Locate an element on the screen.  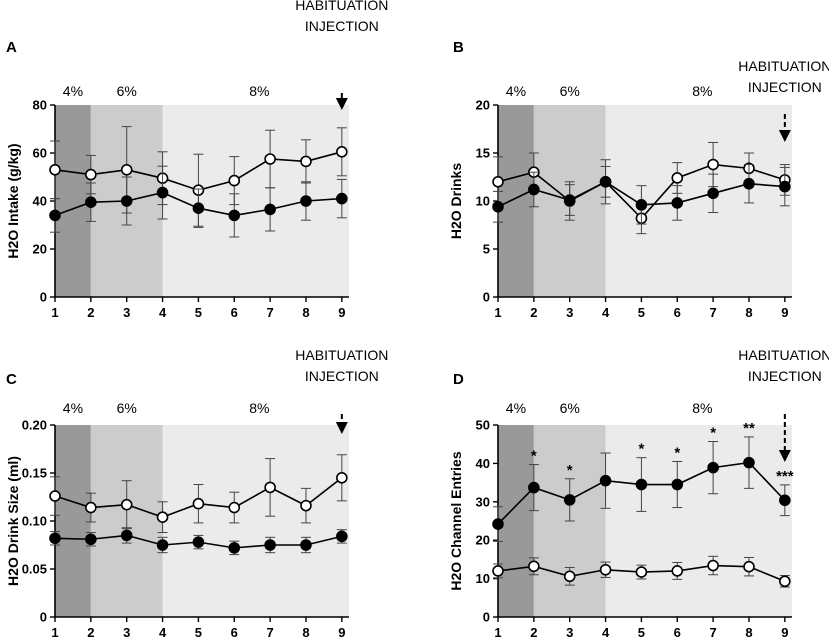
y-tick-label: 10 is located at coordinates (483, 201).